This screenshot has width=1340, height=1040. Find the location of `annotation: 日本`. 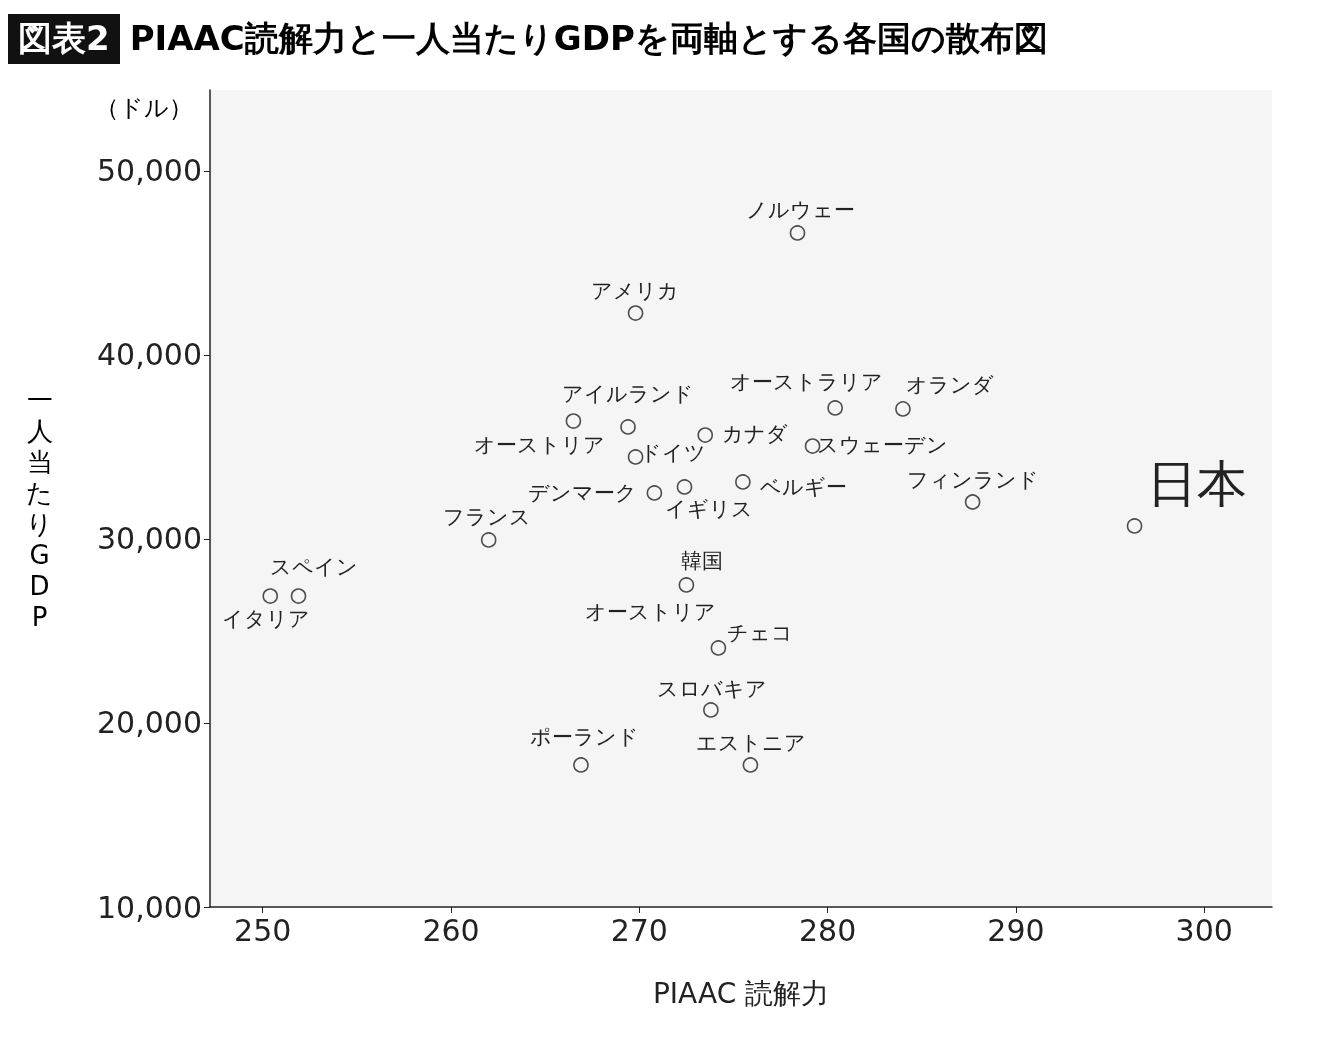

annotation: 日本 is located at coordinates (1196, 483).